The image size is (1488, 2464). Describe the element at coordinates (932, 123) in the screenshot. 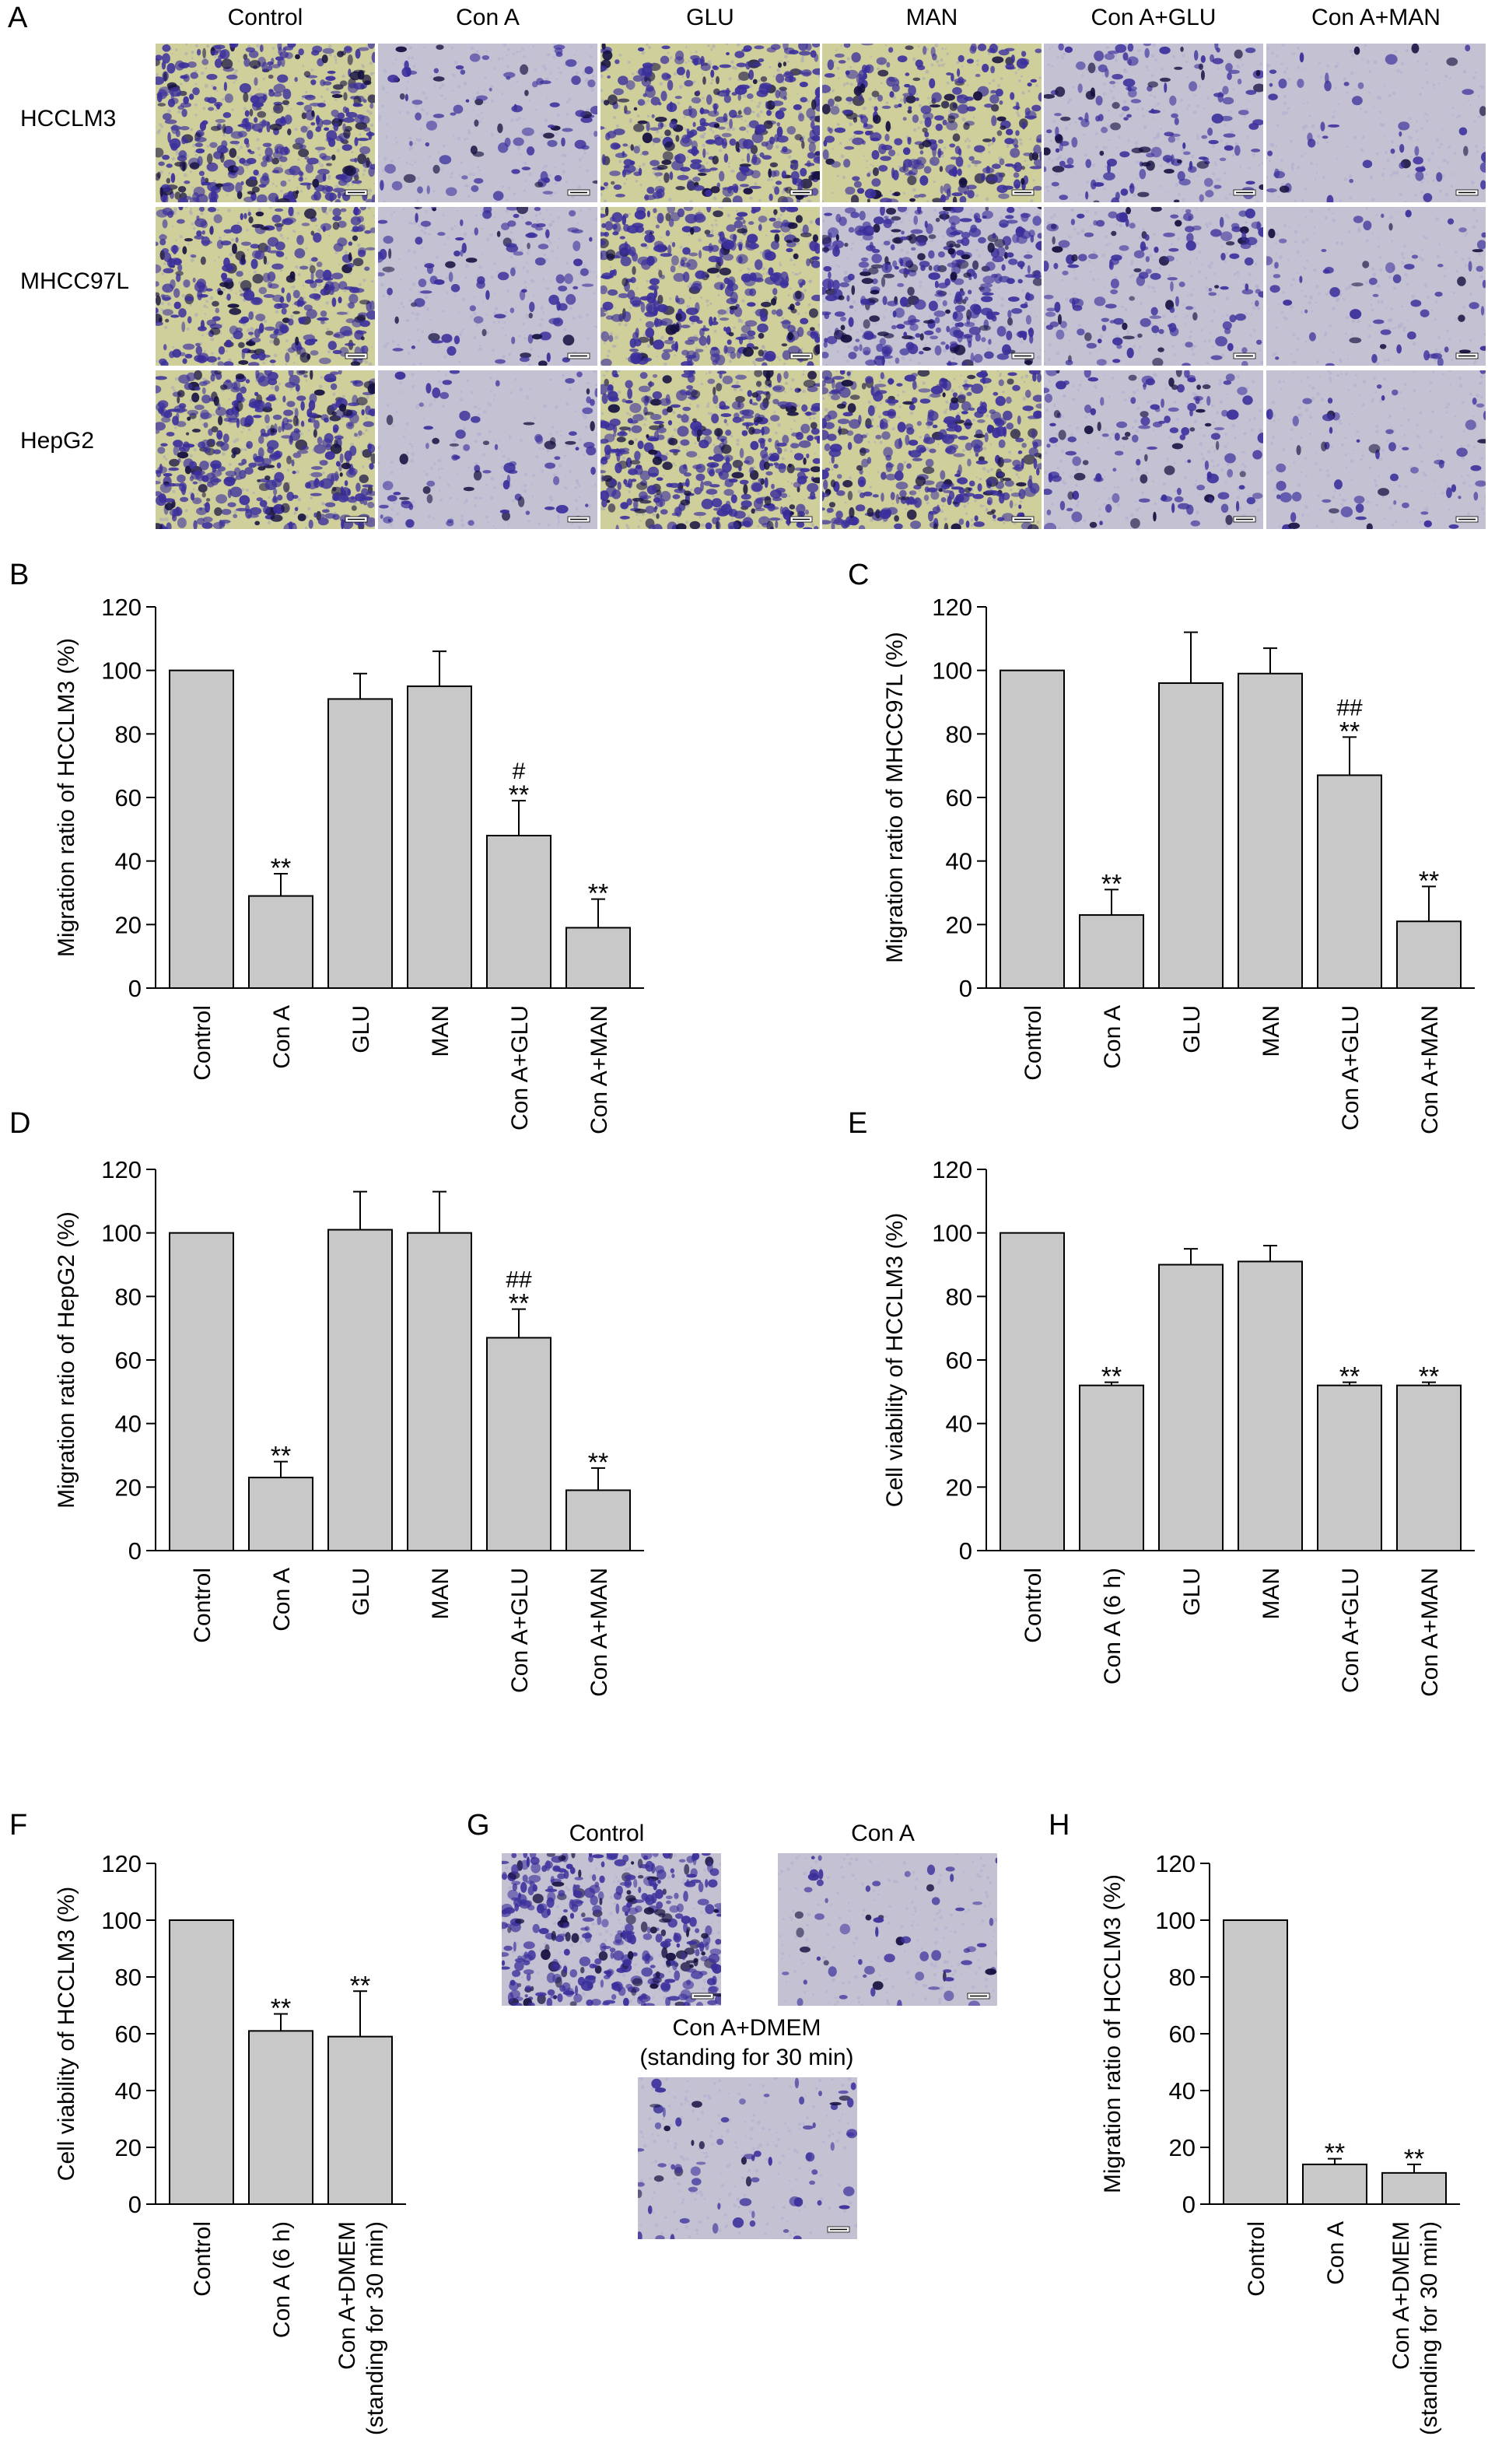

I see `micrograph-hcclm3-man` at that location.